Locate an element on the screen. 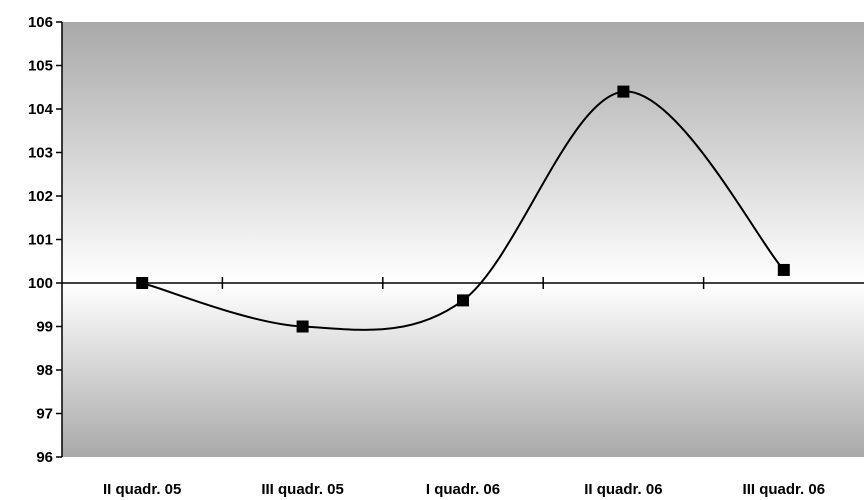  y-tick-label: 105 is located at coordinates (40, 66).